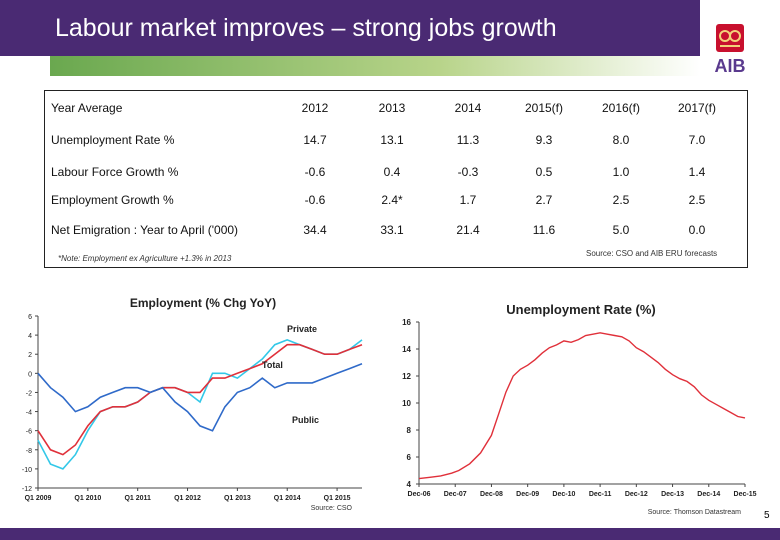 Image resolution: width=780 pixels, height=540 pixels. I want to click on table-cell: 1.4, so click(697, 172).